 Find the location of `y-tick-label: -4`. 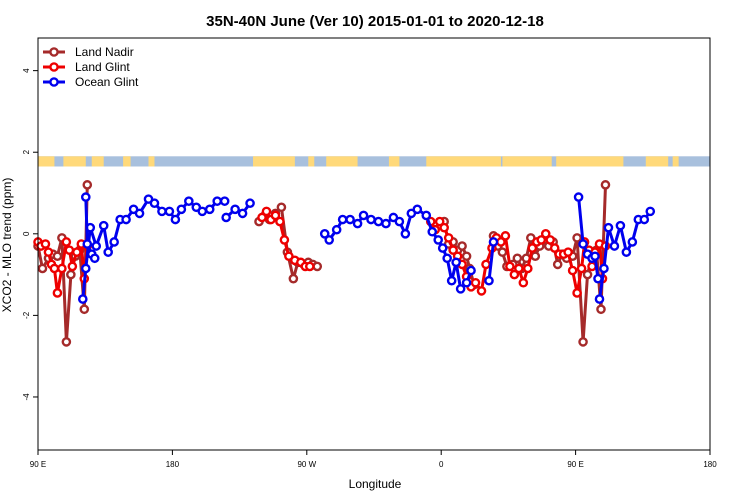

y-tick-label: -4 is located at coordinates (26, 397).